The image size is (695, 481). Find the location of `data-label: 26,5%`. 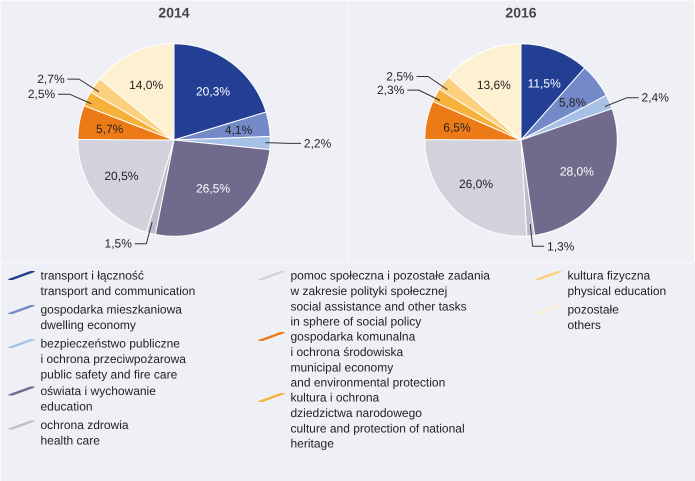

data-label: 26,5% is located at coordinates (213, 189).